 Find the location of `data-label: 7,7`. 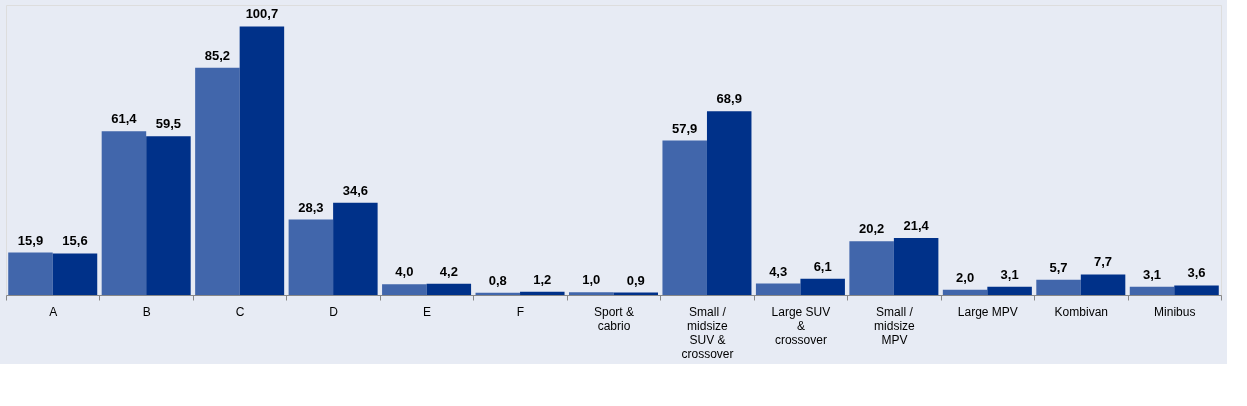

data-label: 7,7 is located at coordinates (1103, 262).